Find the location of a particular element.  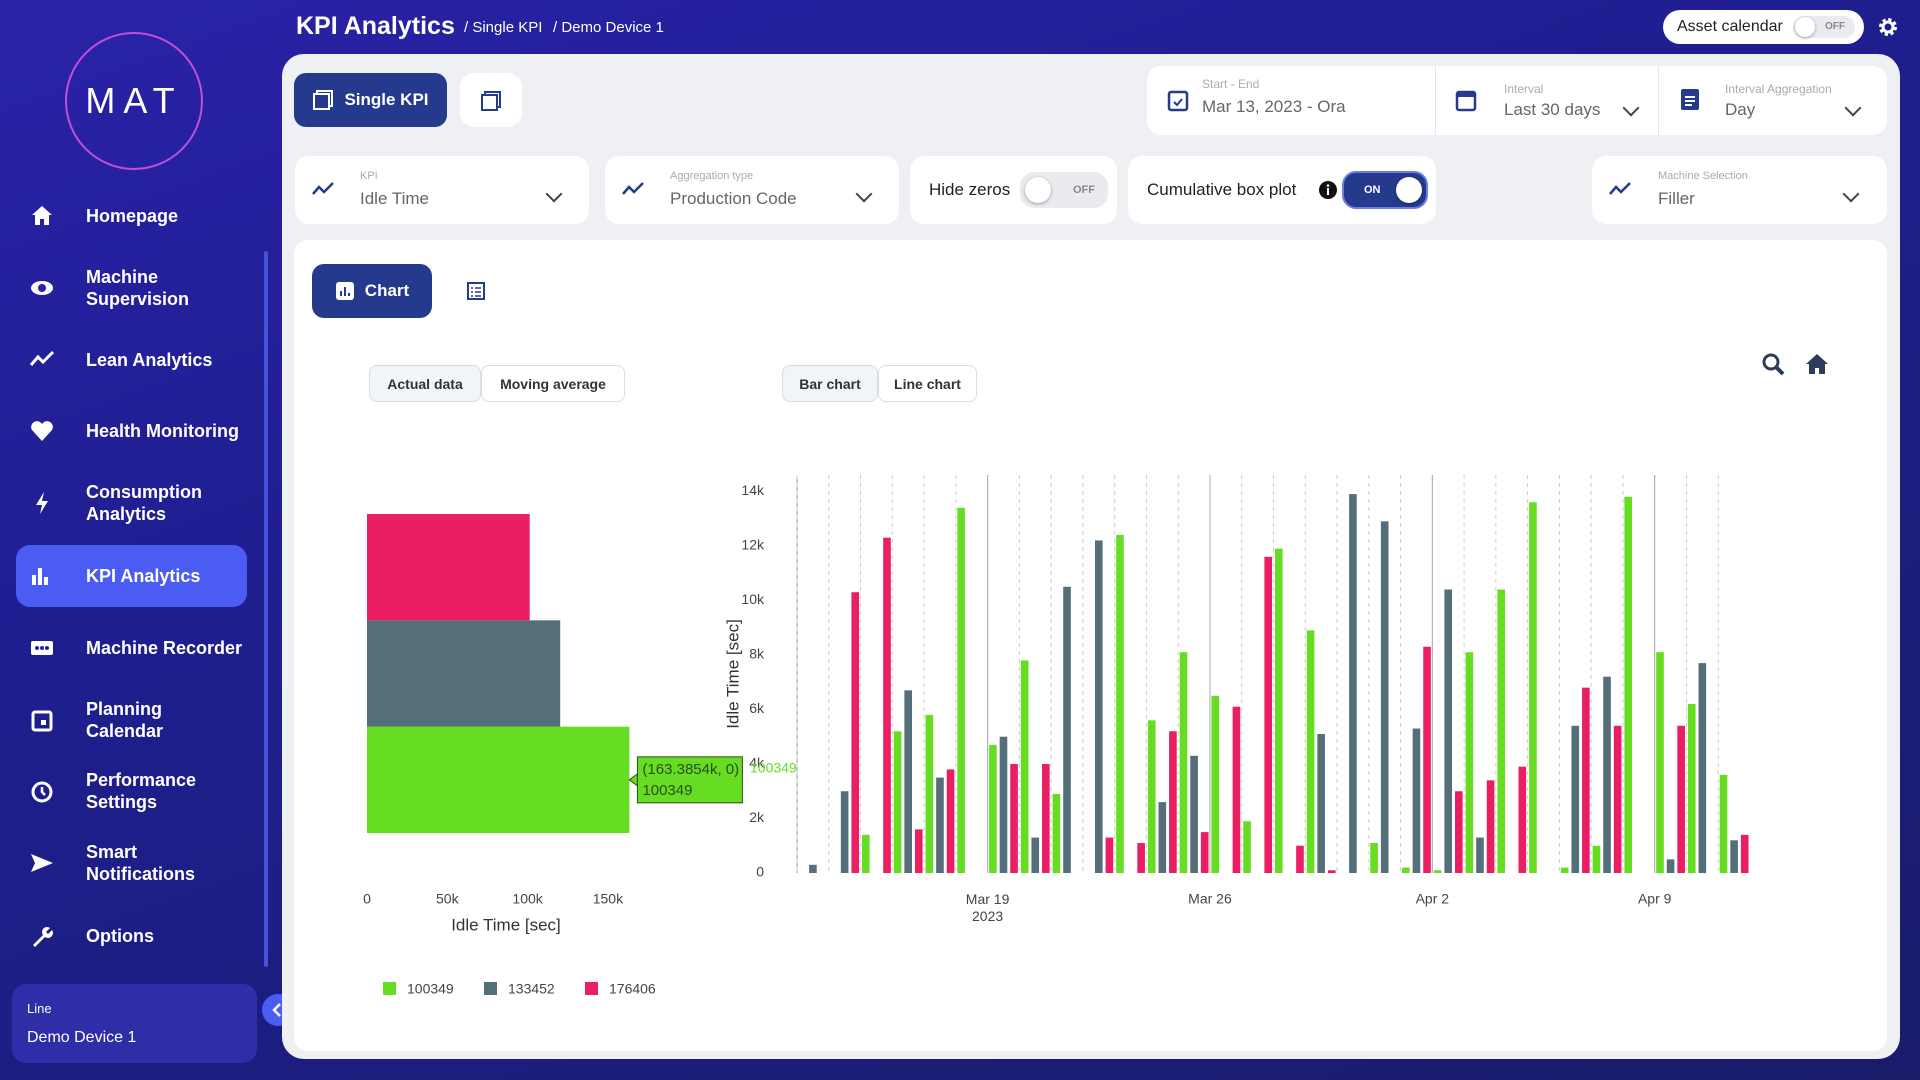

single-kpi-tab: Single KPI is located at coordinates (370, 100).